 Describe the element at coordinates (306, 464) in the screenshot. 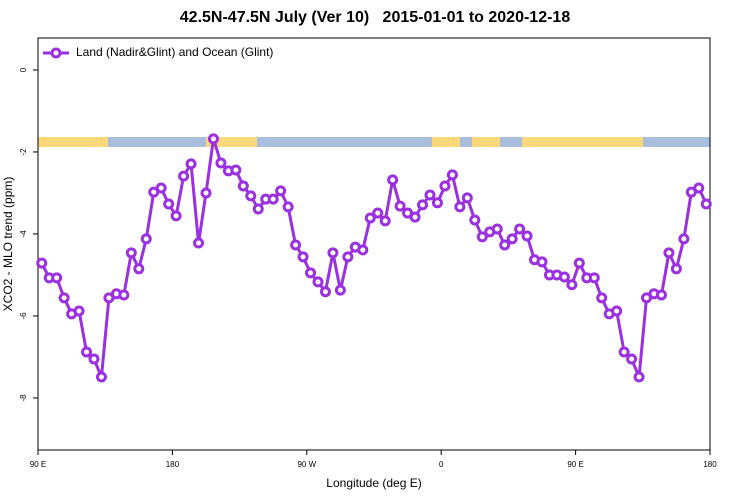

I see `x-tick-label: 90 W` at that location.